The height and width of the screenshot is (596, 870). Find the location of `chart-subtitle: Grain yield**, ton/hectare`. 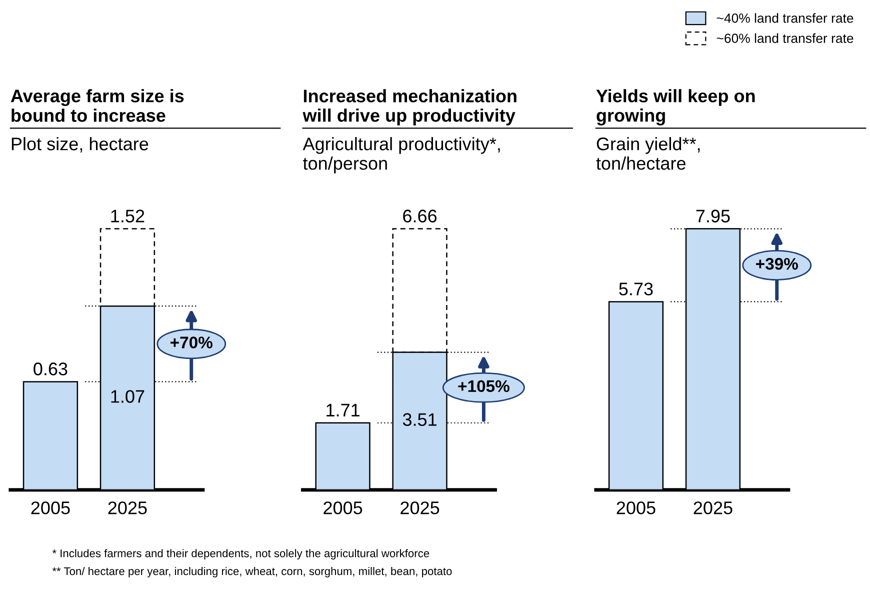

chart-subtitle: Grain yield**, ton/hectare is located at coordinates (648, 153).